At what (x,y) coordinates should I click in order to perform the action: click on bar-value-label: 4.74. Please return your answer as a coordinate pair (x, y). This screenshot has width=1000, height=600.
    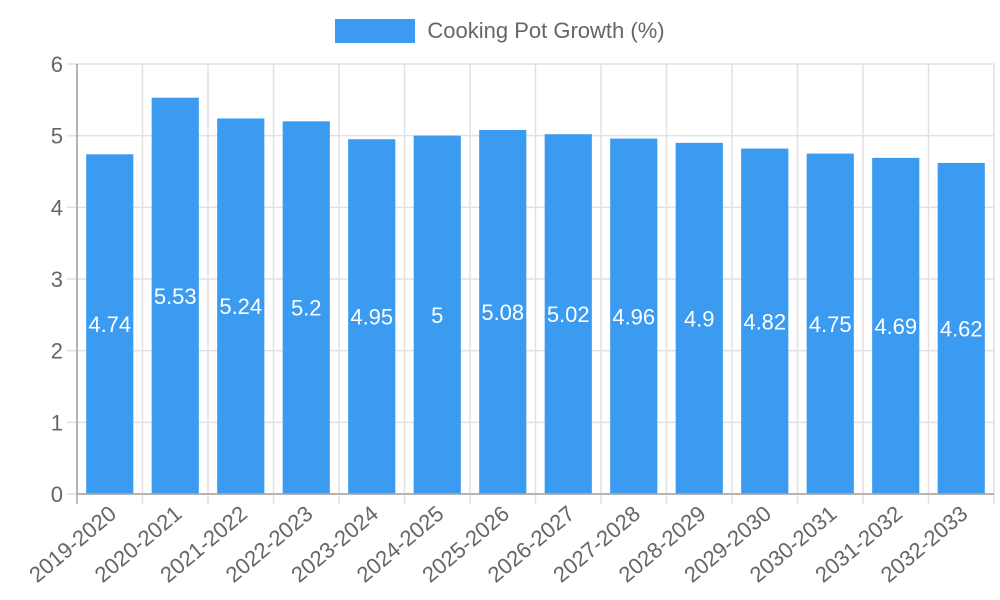
    Looking at the image, I should click on (109, 324).